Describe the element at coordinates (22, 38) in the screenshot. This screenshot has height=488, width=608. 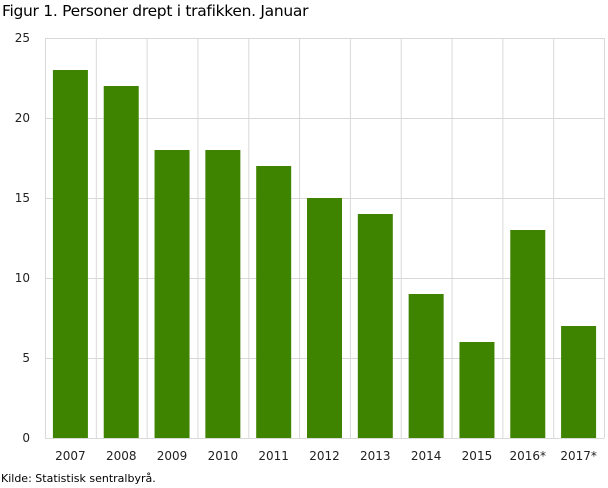
I see `y-tick-label: 25` at that location.